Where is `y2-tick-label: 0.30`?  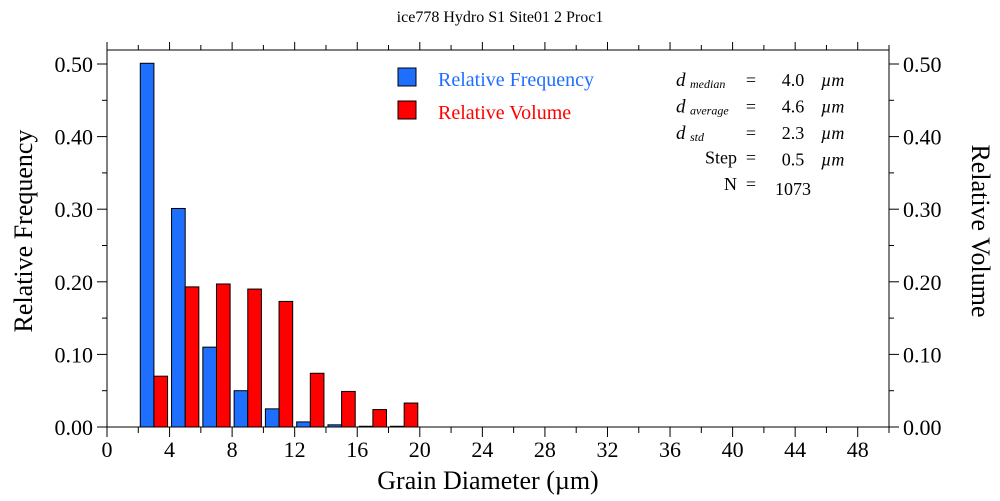
y2-tick-label: 0.30 is located at coordinates (922, 209).